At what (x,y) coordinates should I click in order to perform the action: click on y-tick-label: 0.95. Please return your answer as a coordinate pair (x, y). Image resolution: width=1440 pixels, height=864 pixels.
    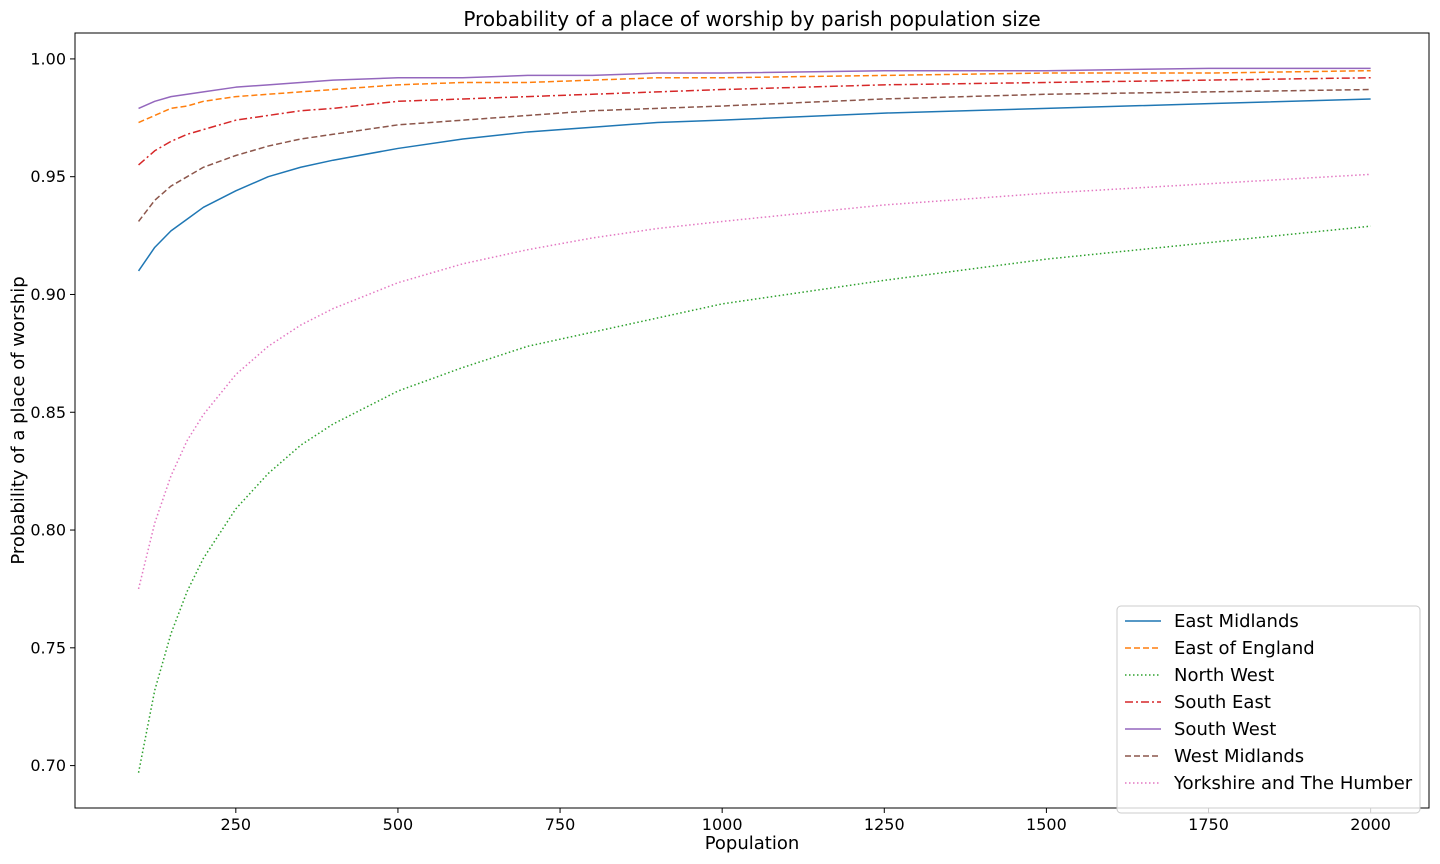
    Looking at the image, I should click on (48, 176).